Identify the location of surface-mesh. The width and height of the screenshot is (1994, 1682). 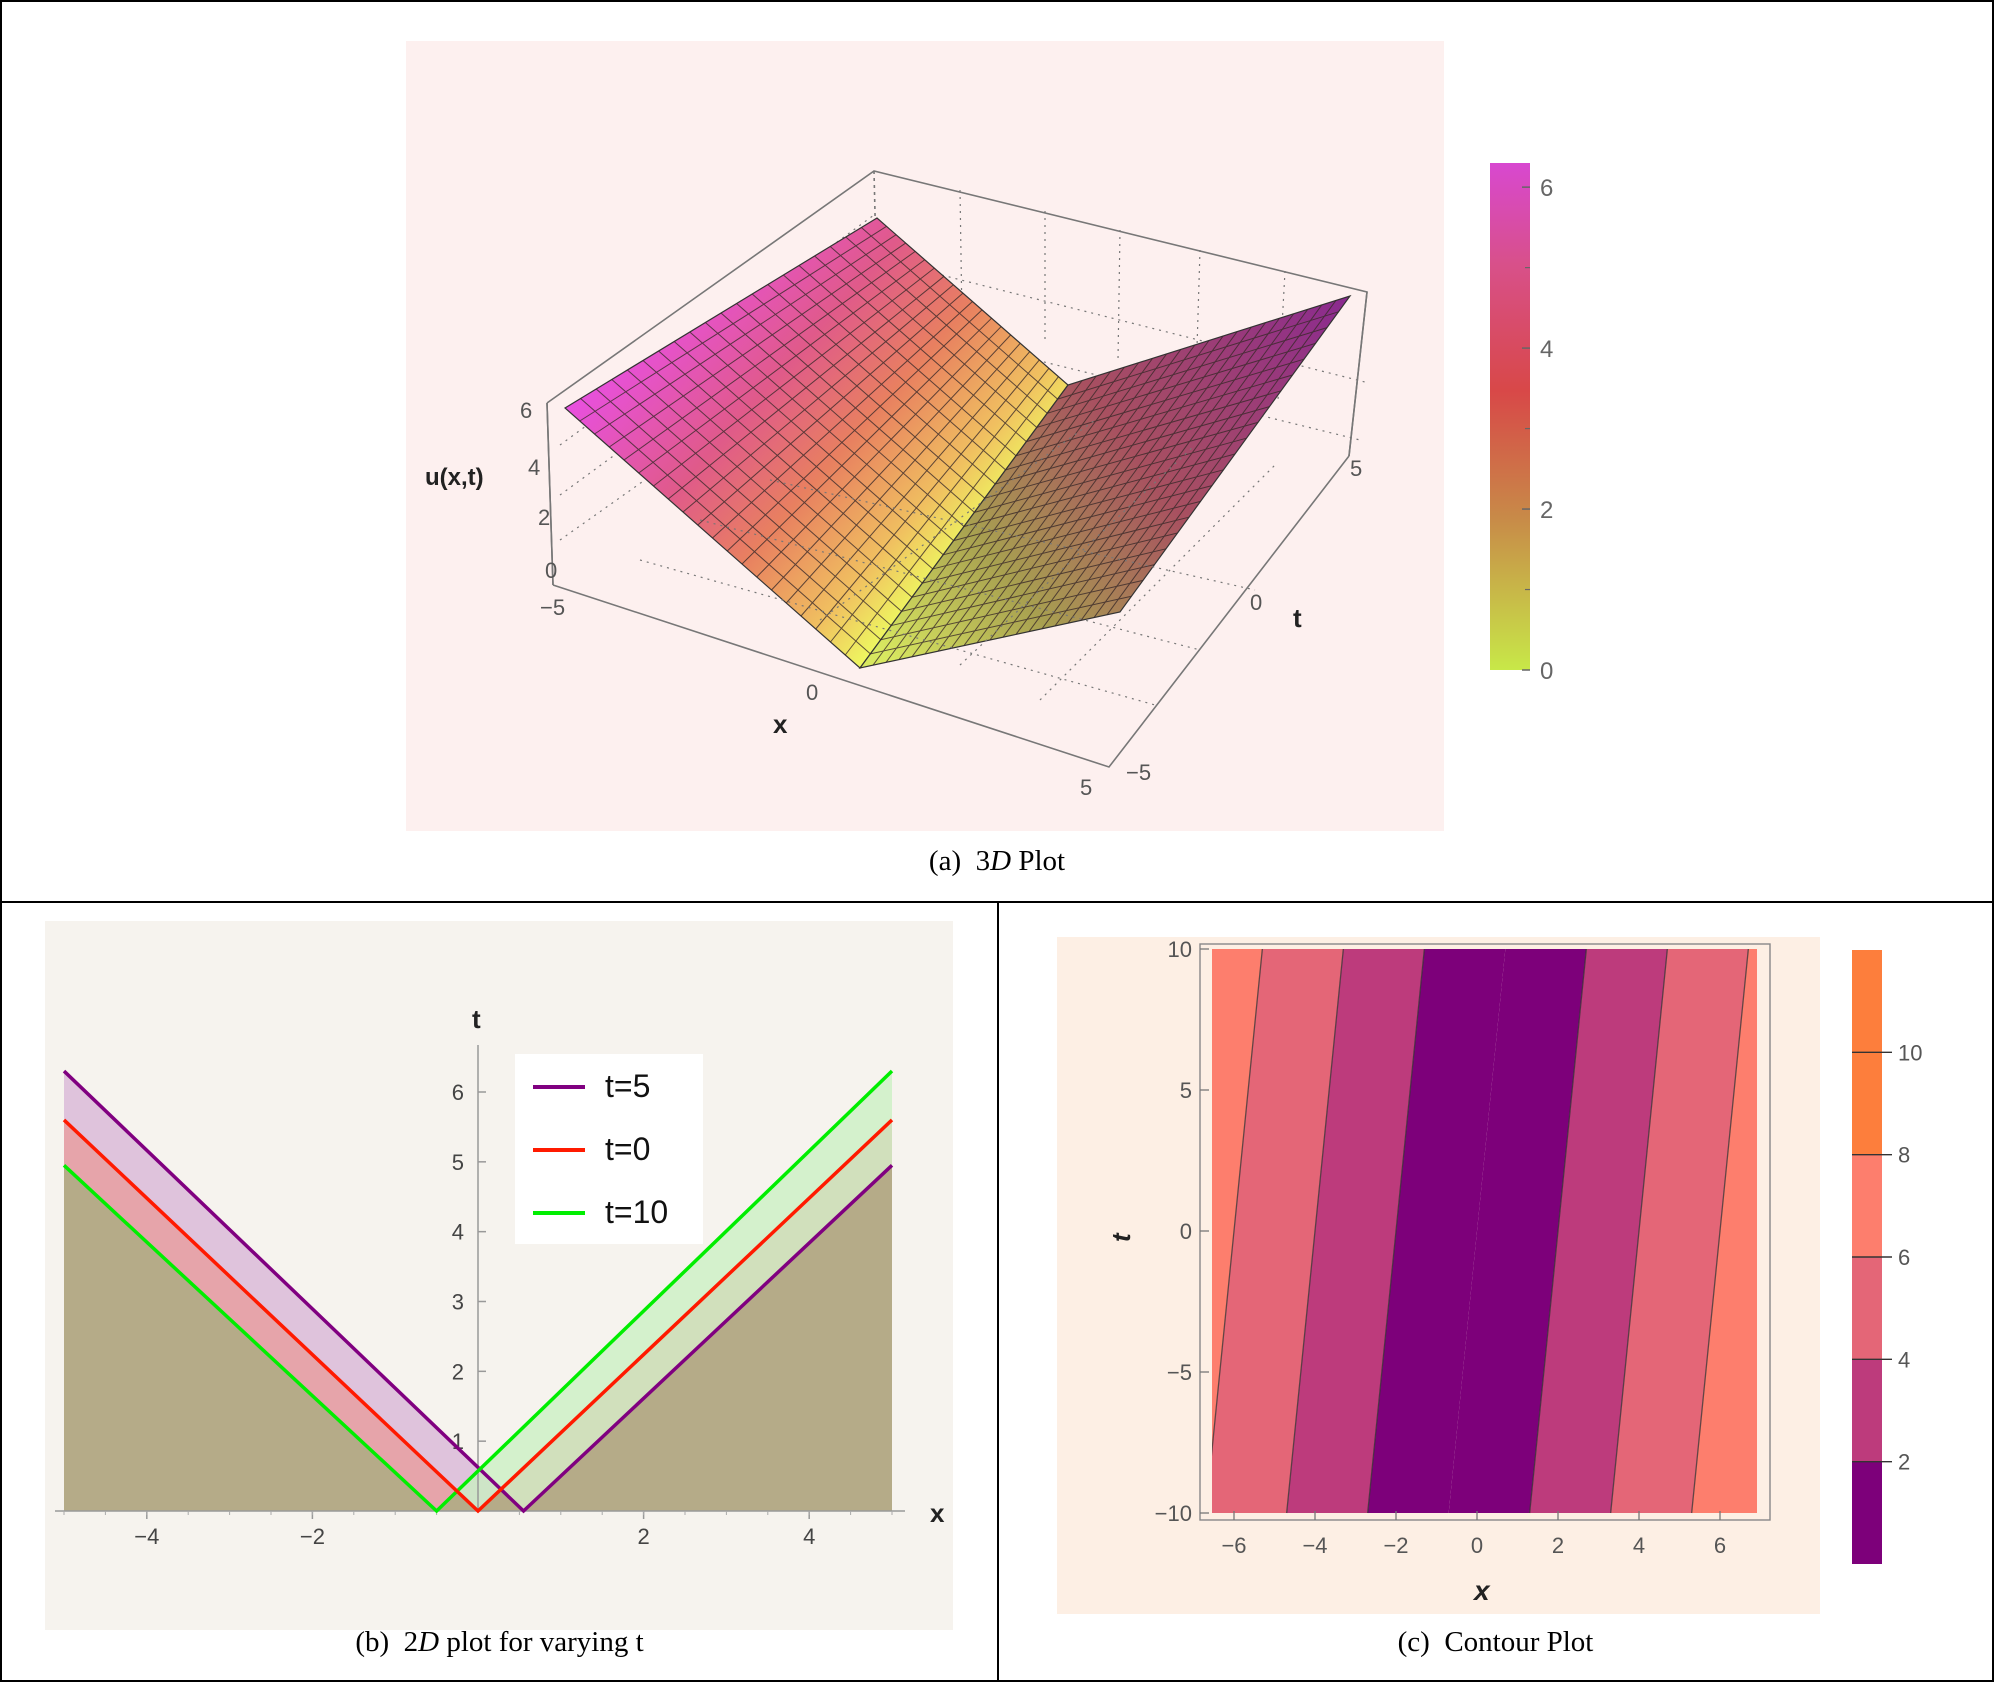
(959, 445).